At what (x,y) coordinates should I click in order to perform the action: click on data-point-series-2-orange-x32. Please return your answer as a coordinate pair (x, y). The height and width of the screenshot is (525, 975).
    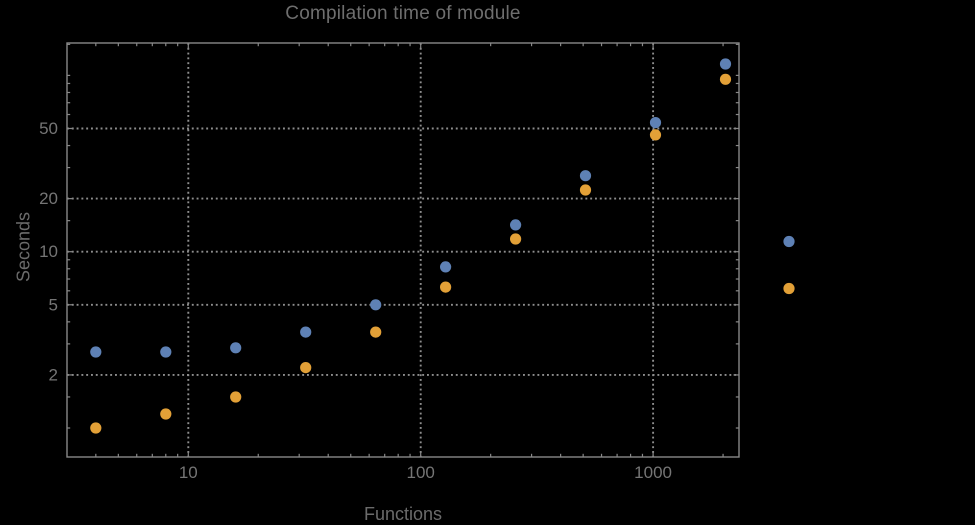
    Looking at the image, I should click on (306, 368).